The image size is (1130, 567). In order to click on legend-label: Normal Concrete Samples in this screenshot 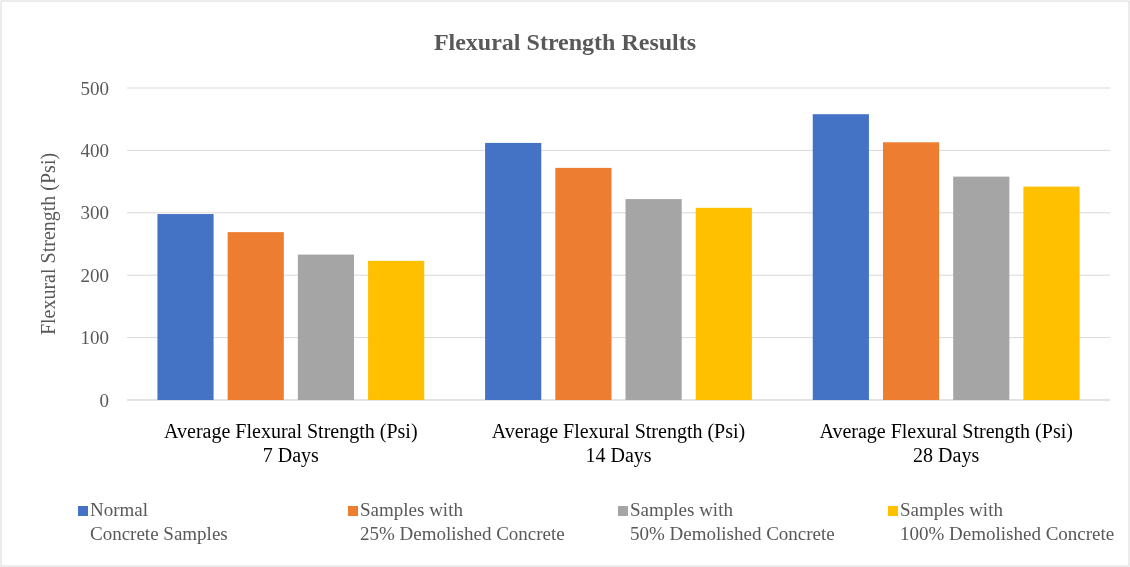, I will do `click(159, 521)`.